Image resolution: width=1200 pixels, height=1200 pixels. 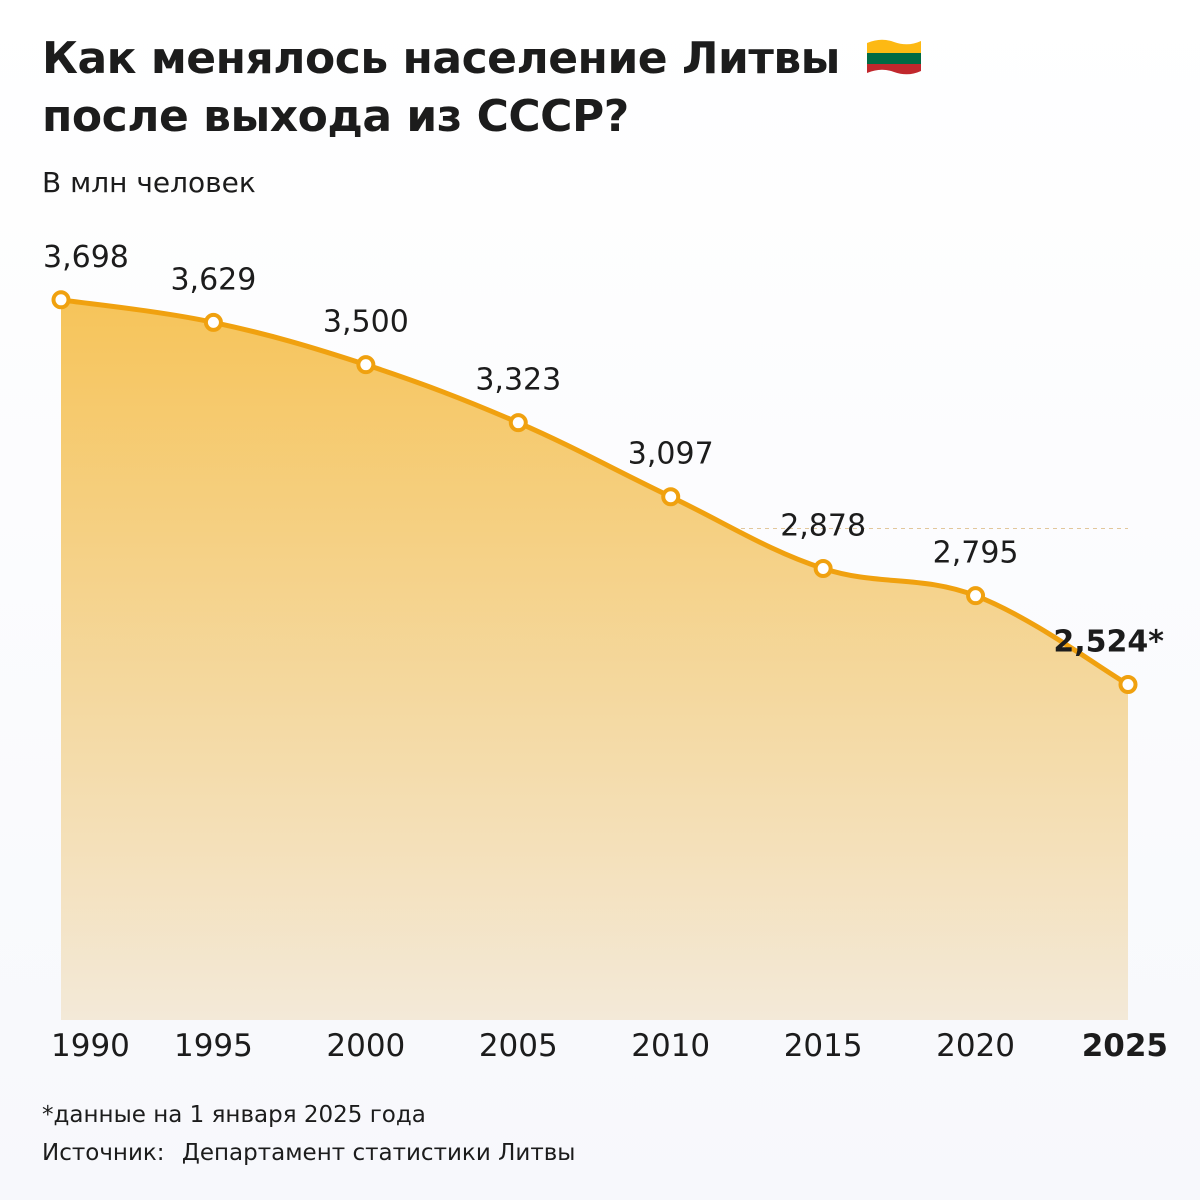 What do you see at coordinates (149, 182) in the screenshot?
I see `chart-subtitle: В млн человек` at bounding box center [149, 182].